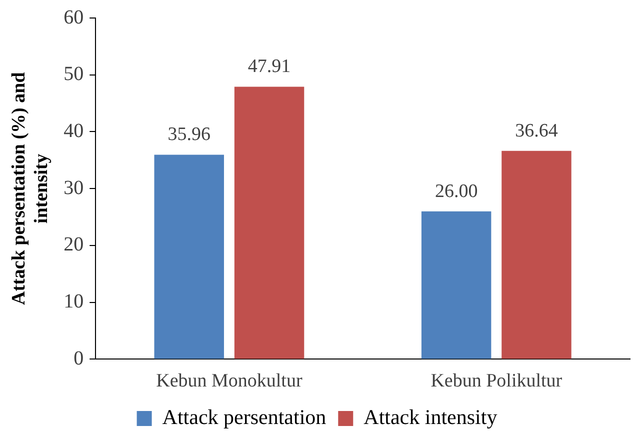 The height and width of the screenshot is (439, 636). Describe the element at coordinates (431, 417) in the screenshot. I see `legend-label: Attack intensity` at that location.